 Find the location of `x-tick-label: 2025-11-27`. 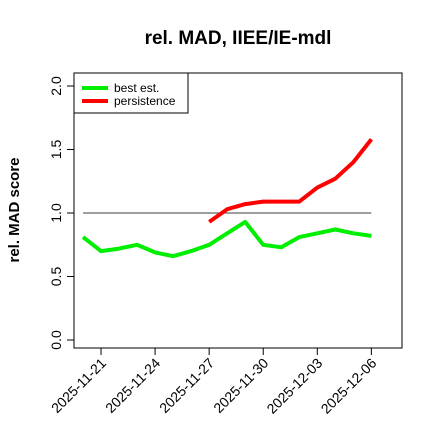

x-tick-label: 2025-11-27 is located at coordinates (186, 385).